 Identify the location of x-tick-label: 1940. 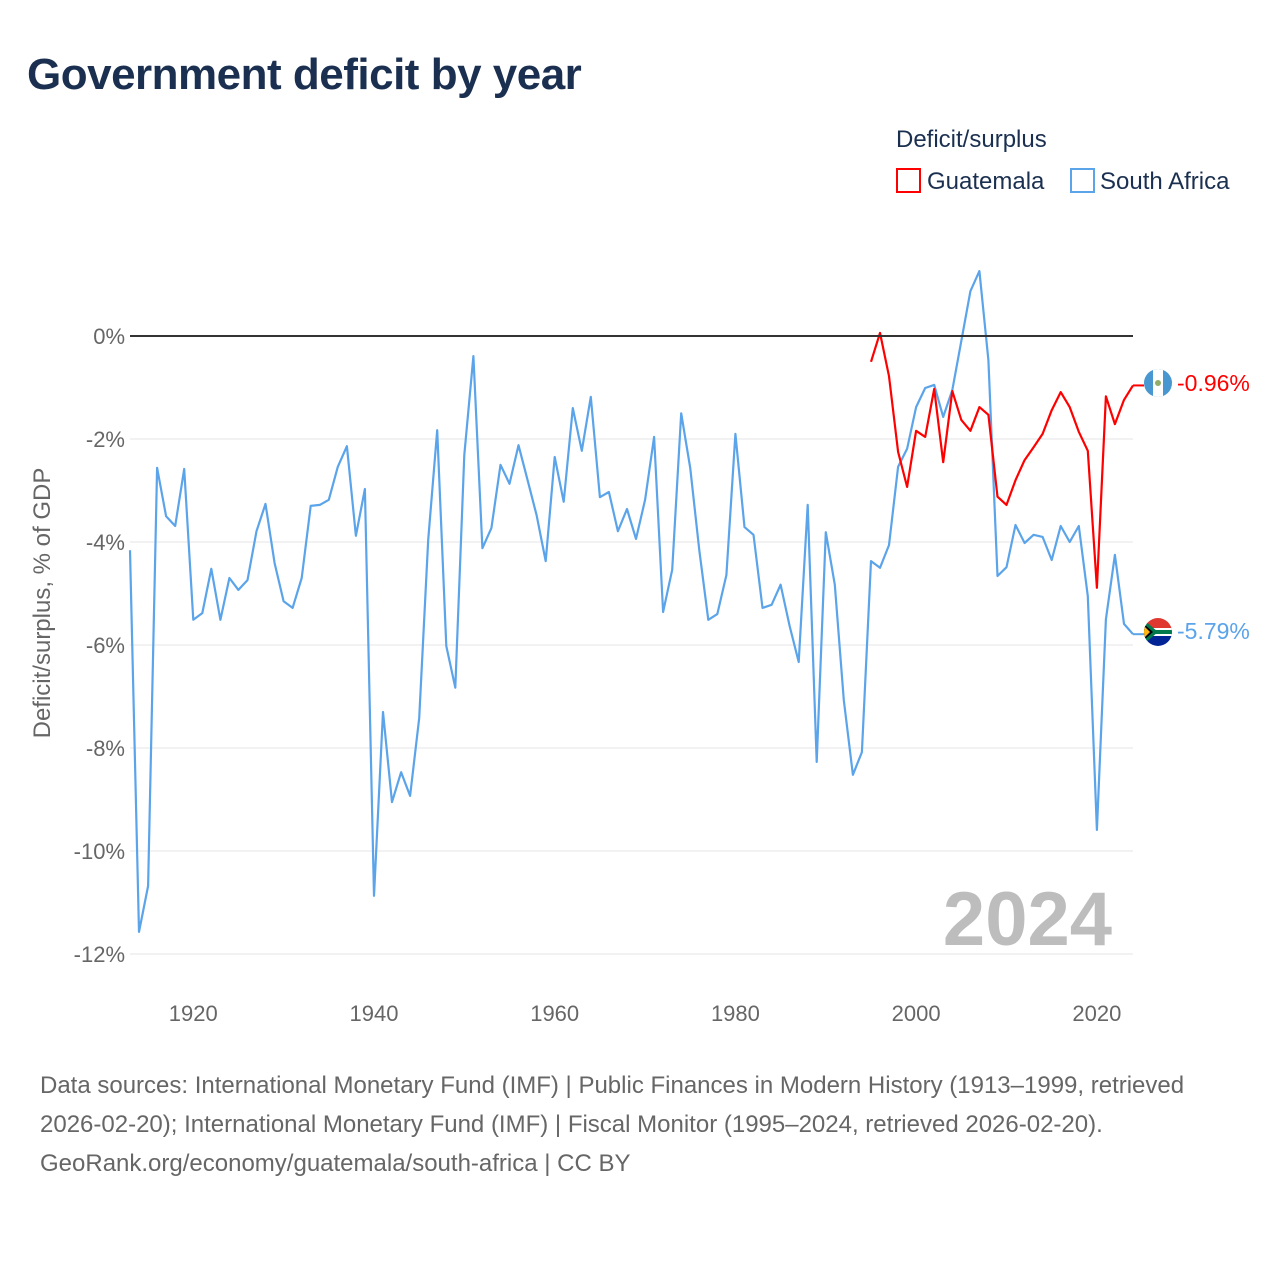
(373, 1013).